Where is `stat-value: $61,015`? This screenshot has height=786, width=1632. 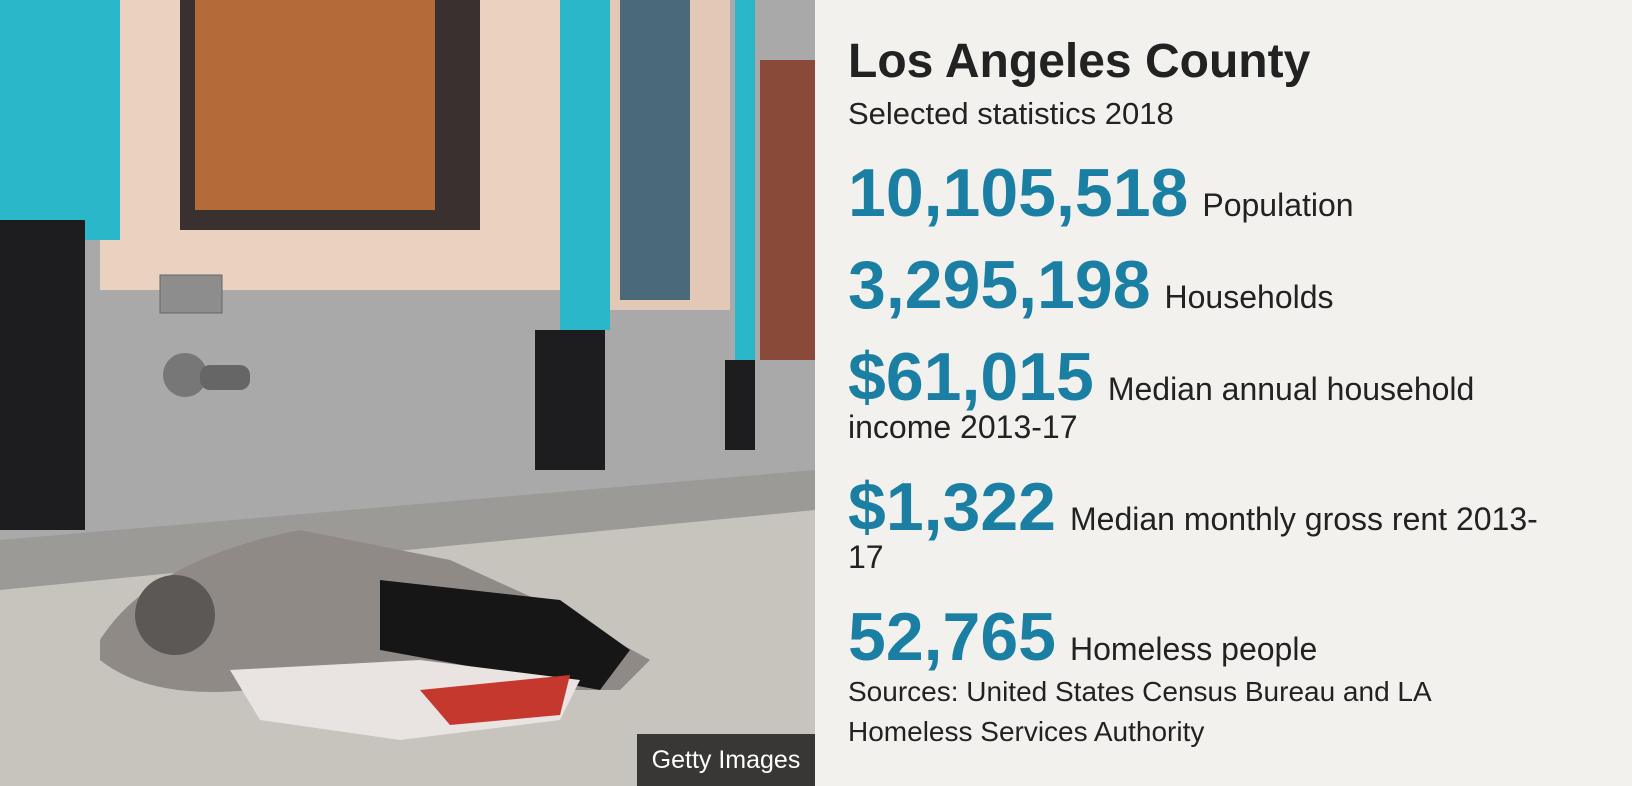
stat-value: $61,015 is located at coordinates (971, 377).